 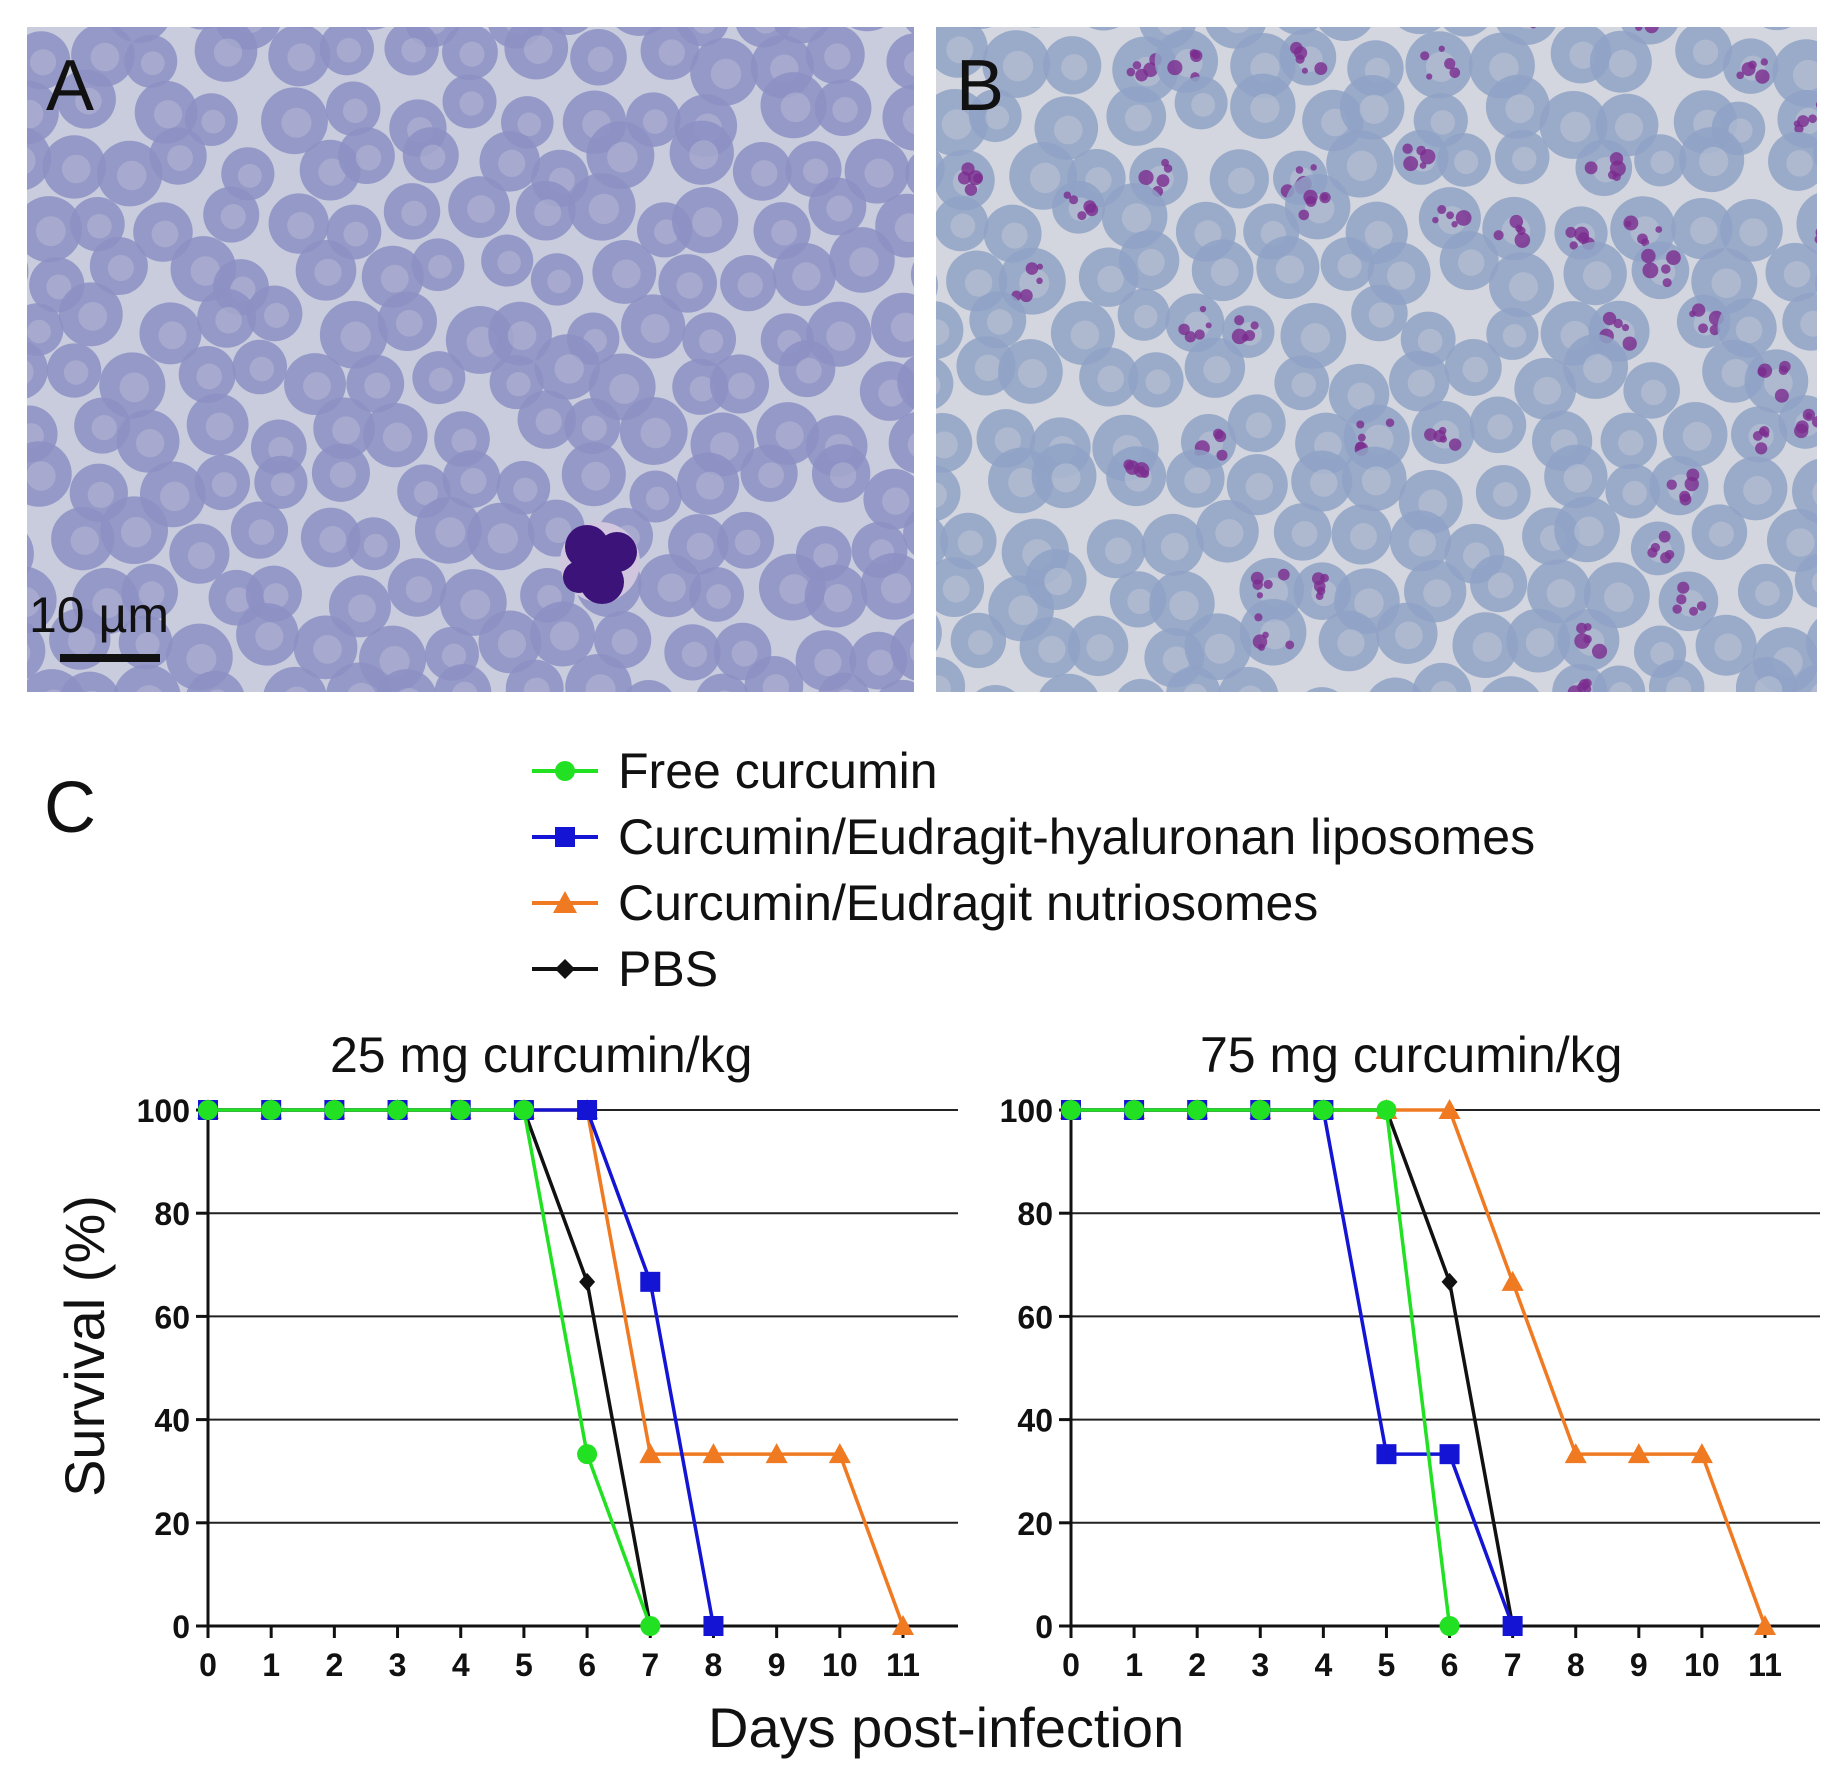 I want to click on legend-label-pbs: PBS, so click(x=668, y=969).